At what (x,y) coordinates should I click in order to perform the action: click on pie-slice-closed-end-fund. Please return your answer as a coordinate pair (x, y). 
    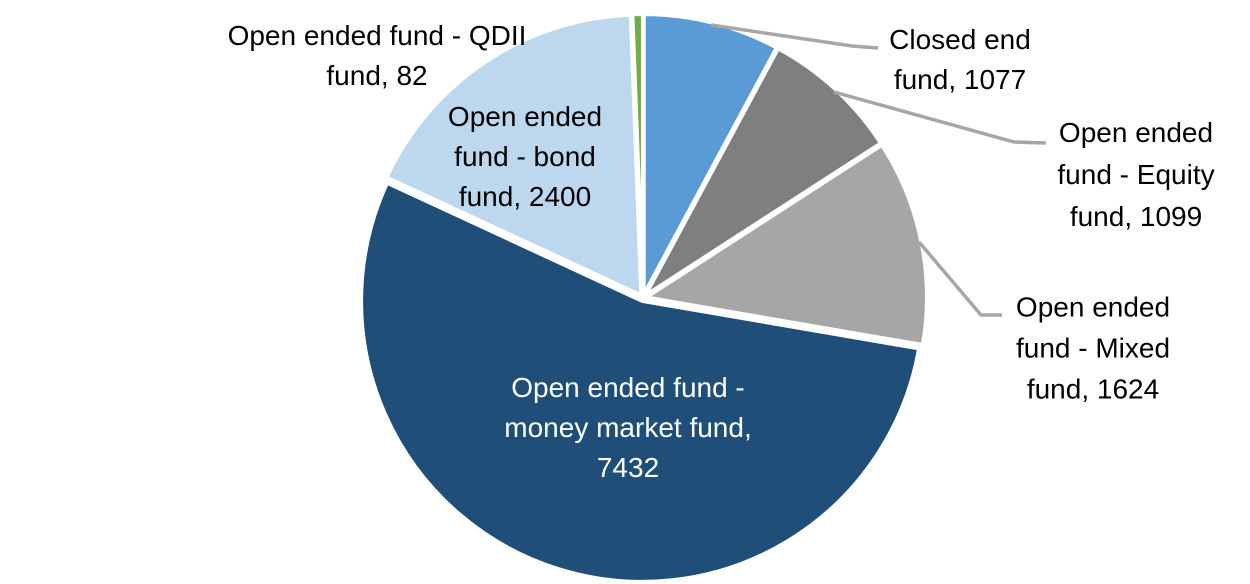
    Looking at the image, I should click on (710, 155).